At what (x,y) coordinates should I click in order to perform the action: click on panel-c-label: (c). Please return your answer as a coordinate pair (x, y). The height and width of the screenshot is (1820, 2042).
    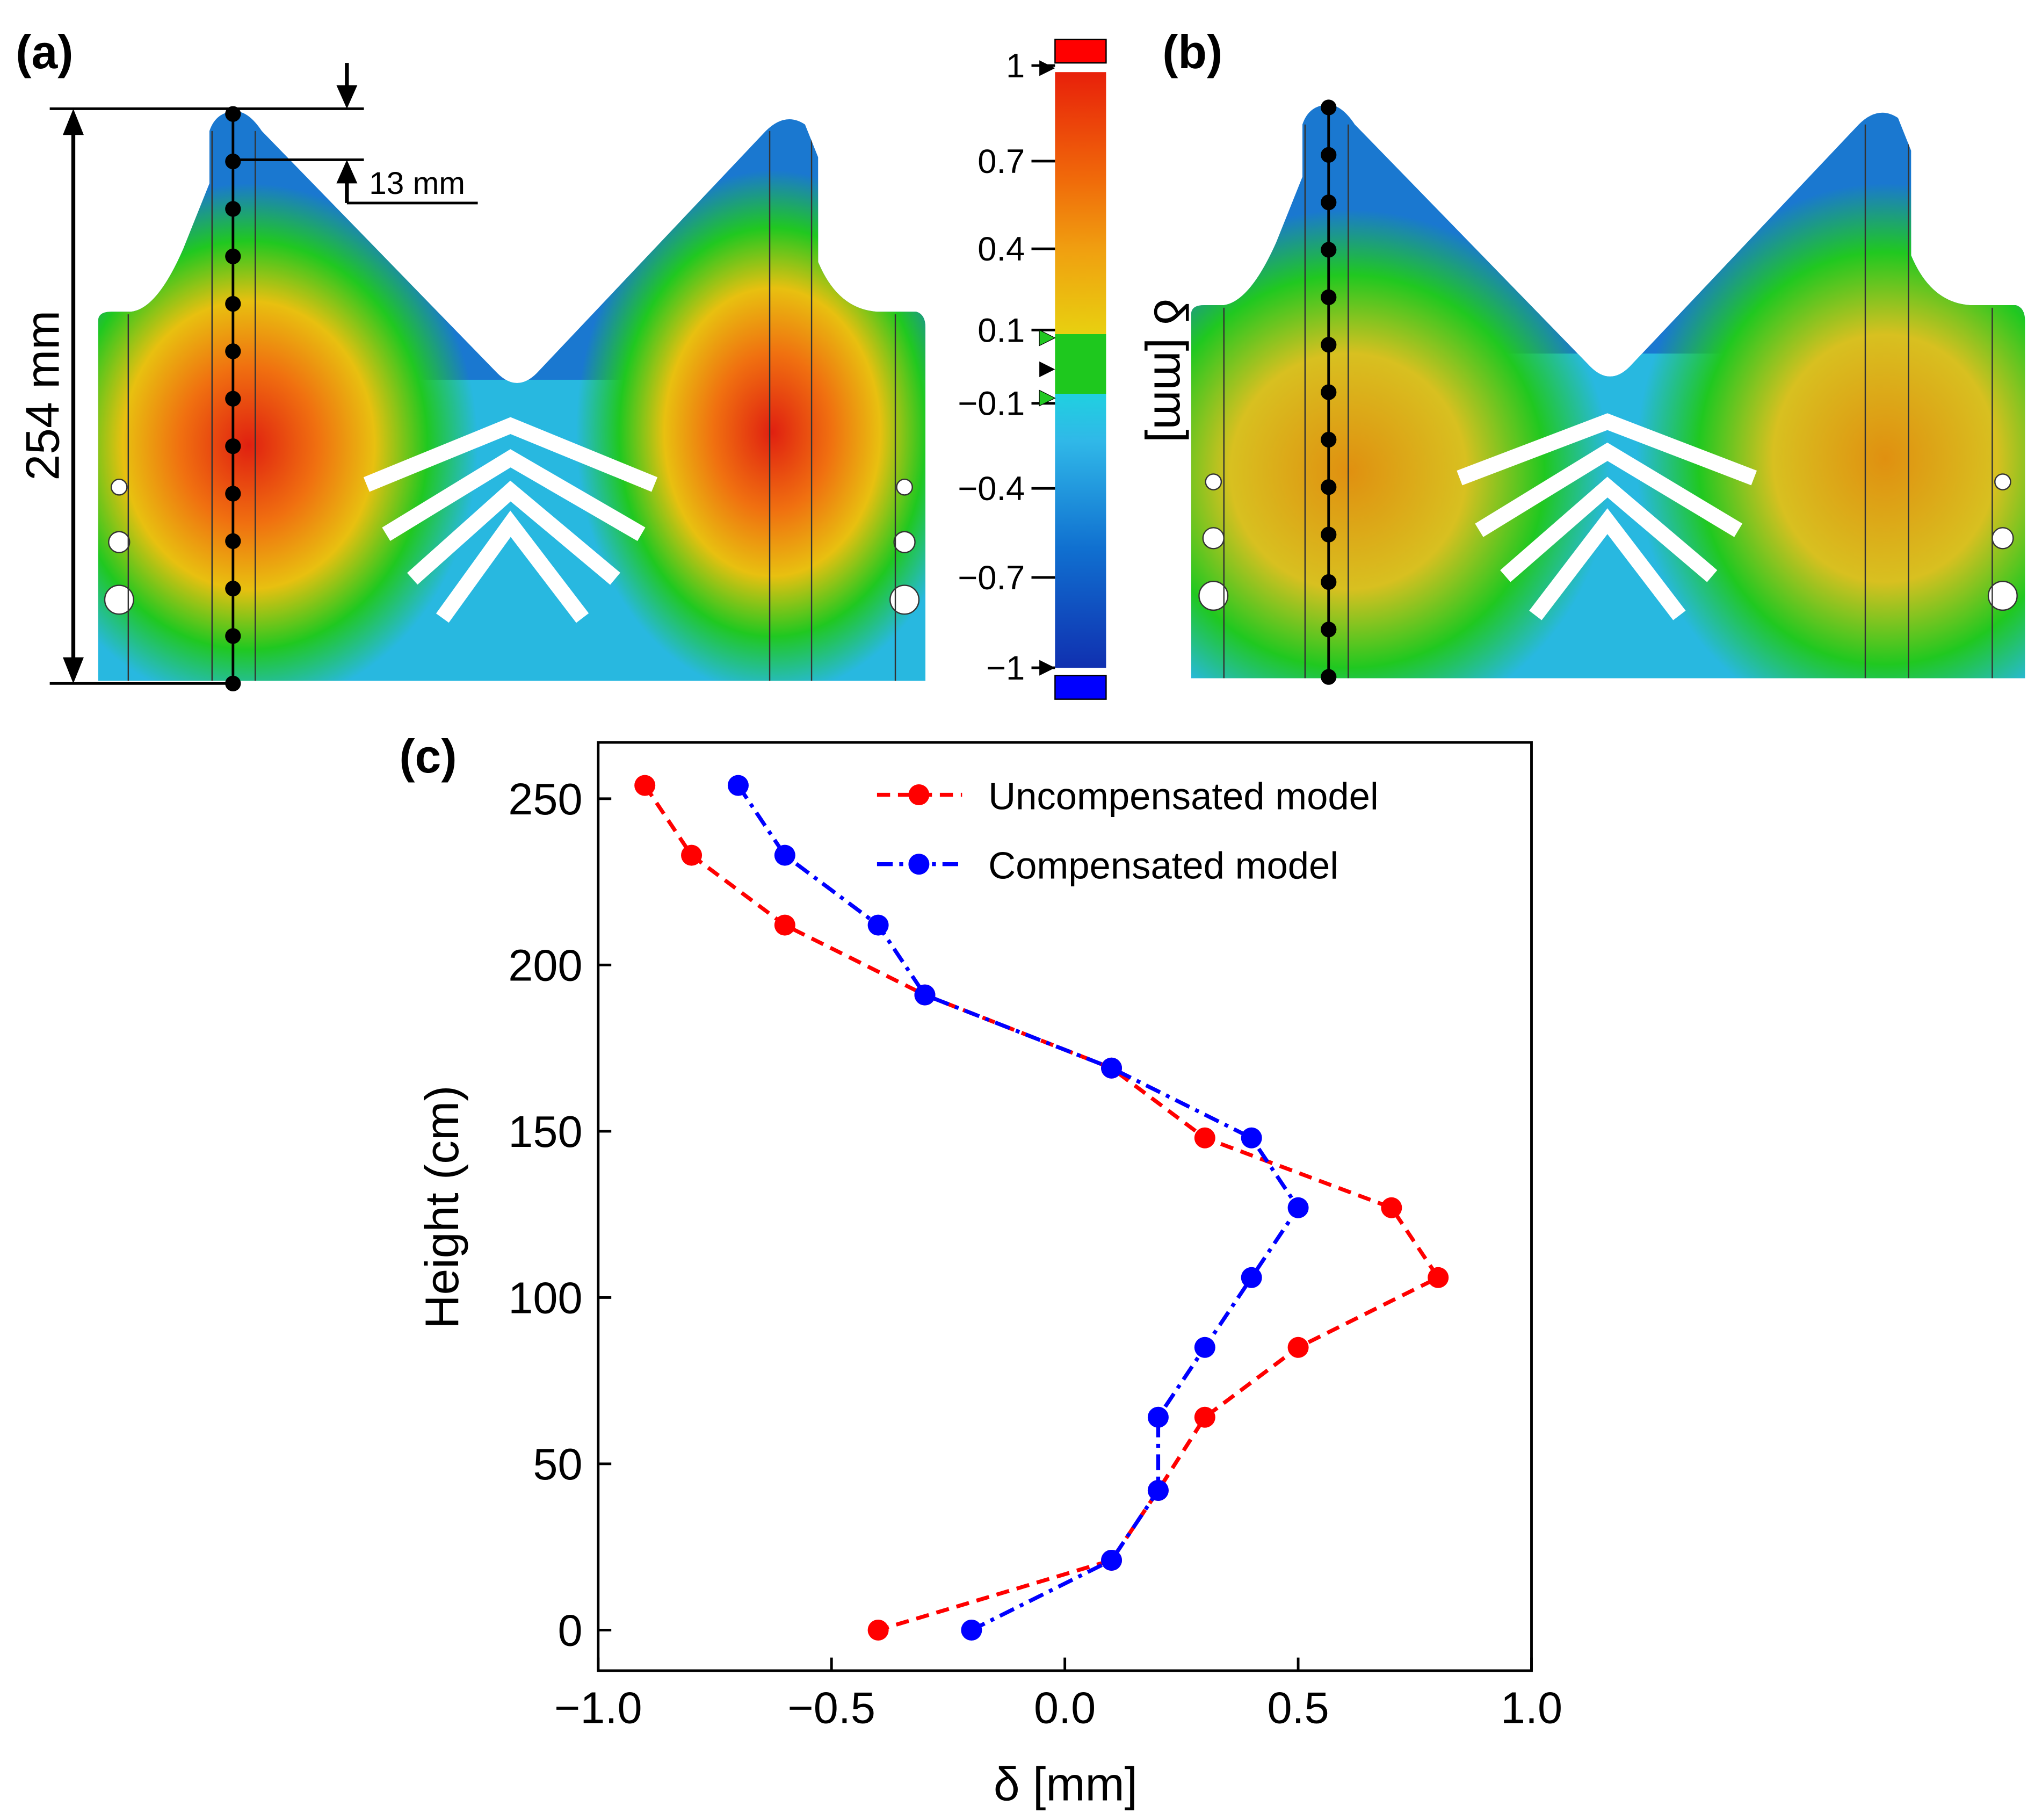
    Looking at the image, I should click on (428, 756).